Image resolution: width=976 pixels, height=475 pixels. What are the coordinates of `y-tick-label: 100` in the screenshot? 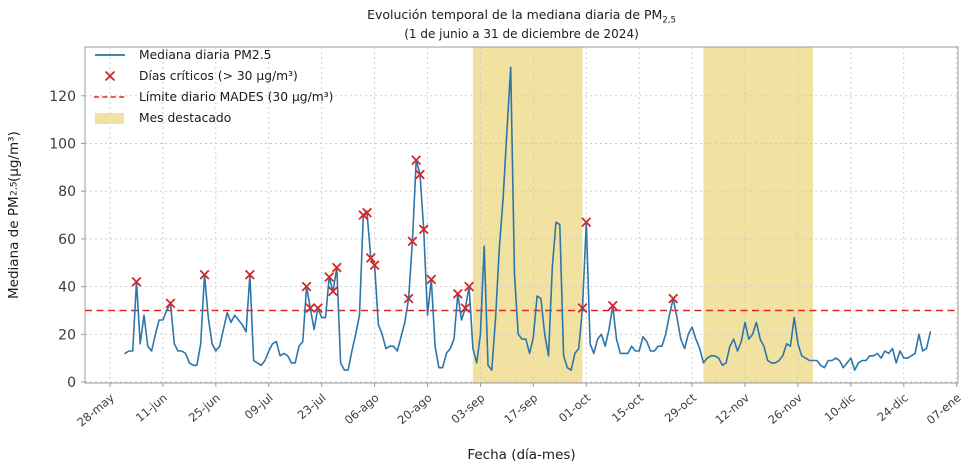 It's located at (62, 145).